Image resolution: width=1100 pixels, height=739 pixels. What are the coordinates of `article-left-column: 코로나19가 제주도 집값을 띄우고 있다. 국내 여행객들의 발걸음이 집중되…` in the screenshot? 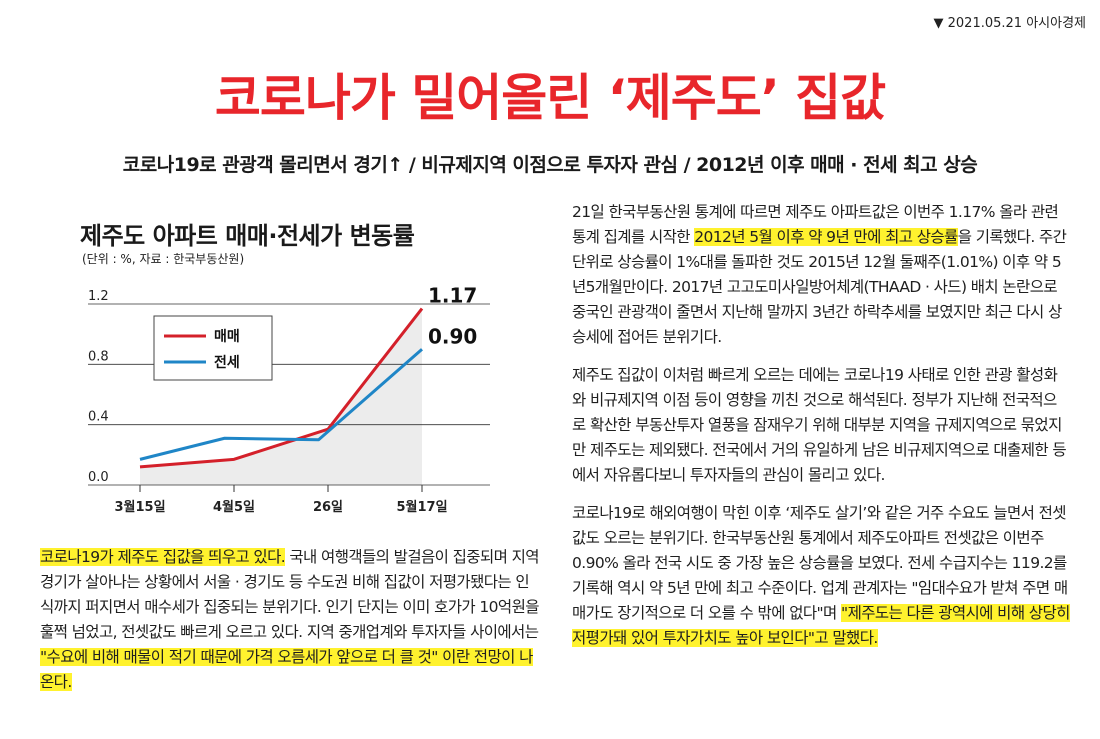 It's located at (290, 626).